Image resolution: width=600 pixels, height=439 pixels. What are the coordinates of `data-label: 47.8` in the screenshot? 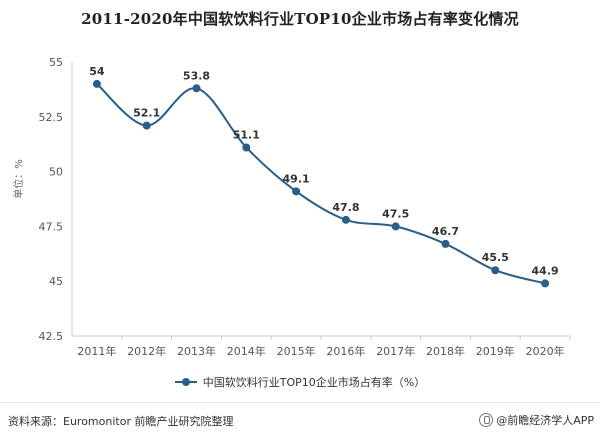 It's located at (345, 207).